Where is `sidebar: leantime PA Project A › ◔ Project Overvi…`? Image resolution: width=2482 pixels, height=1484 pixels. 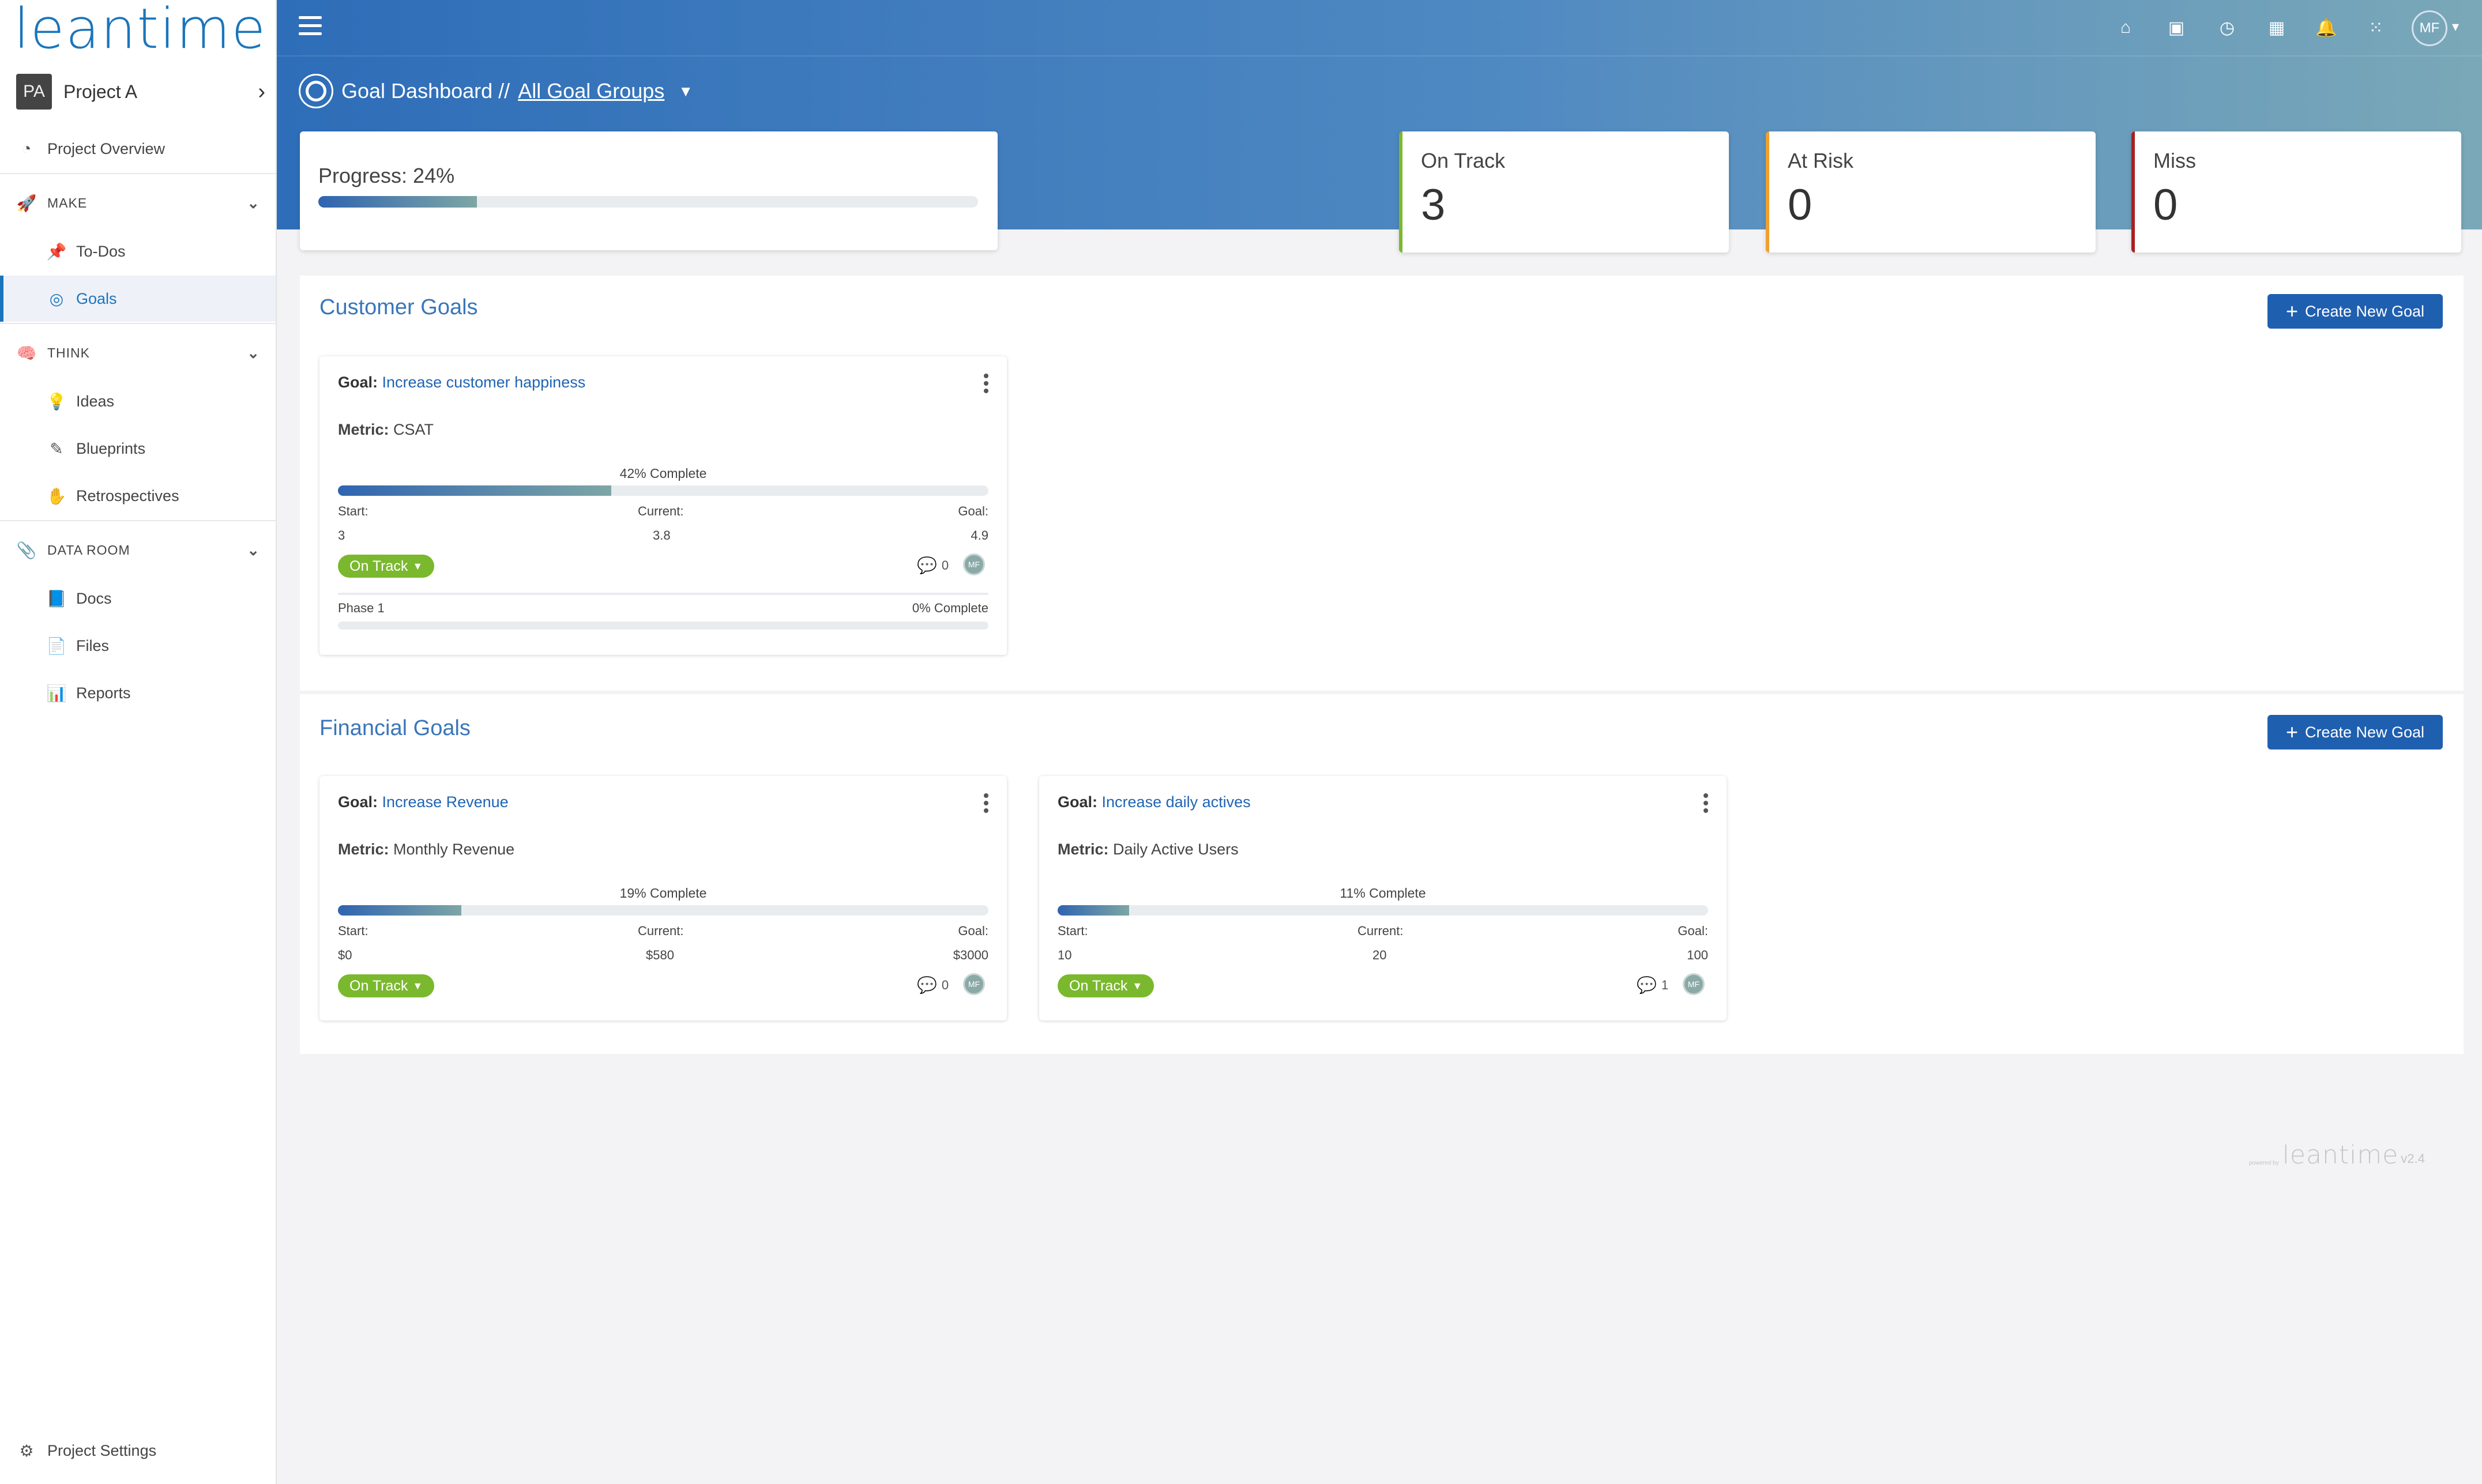 sidebar: leantime PA Project A › ◔ Project Overvi… is located at coordinates (138, 742).